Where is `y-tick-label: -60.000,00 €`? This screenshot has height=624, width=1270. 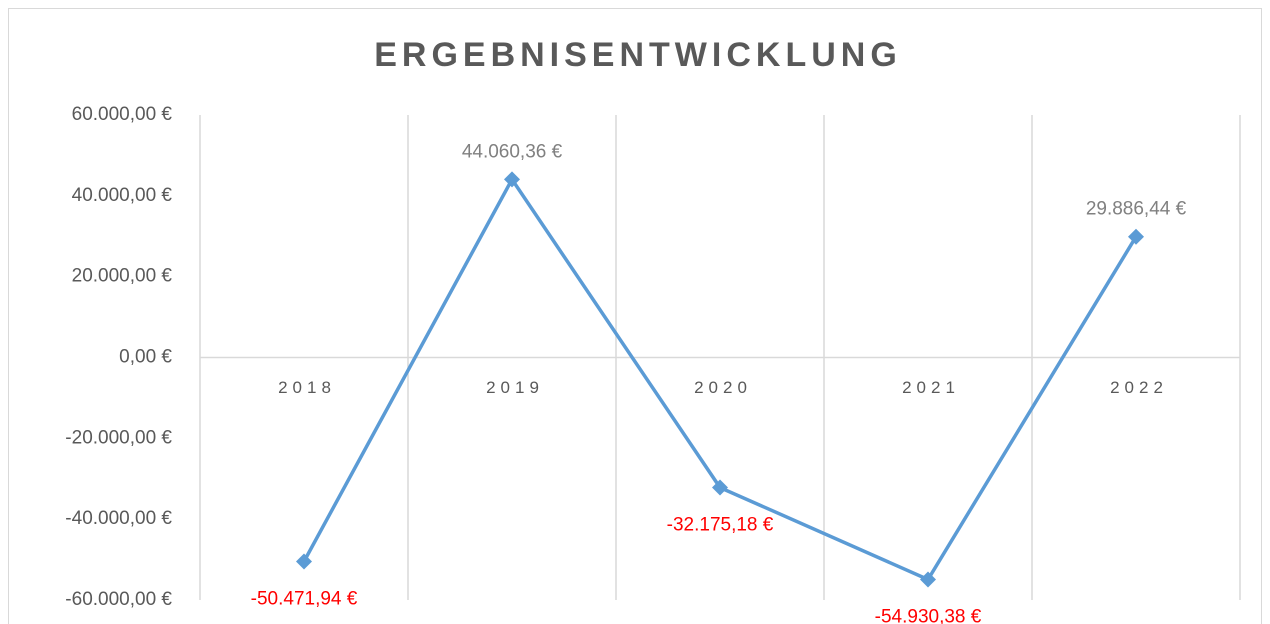 y-tick-label: -60.000,00 € is located at coordinates (118, 599).